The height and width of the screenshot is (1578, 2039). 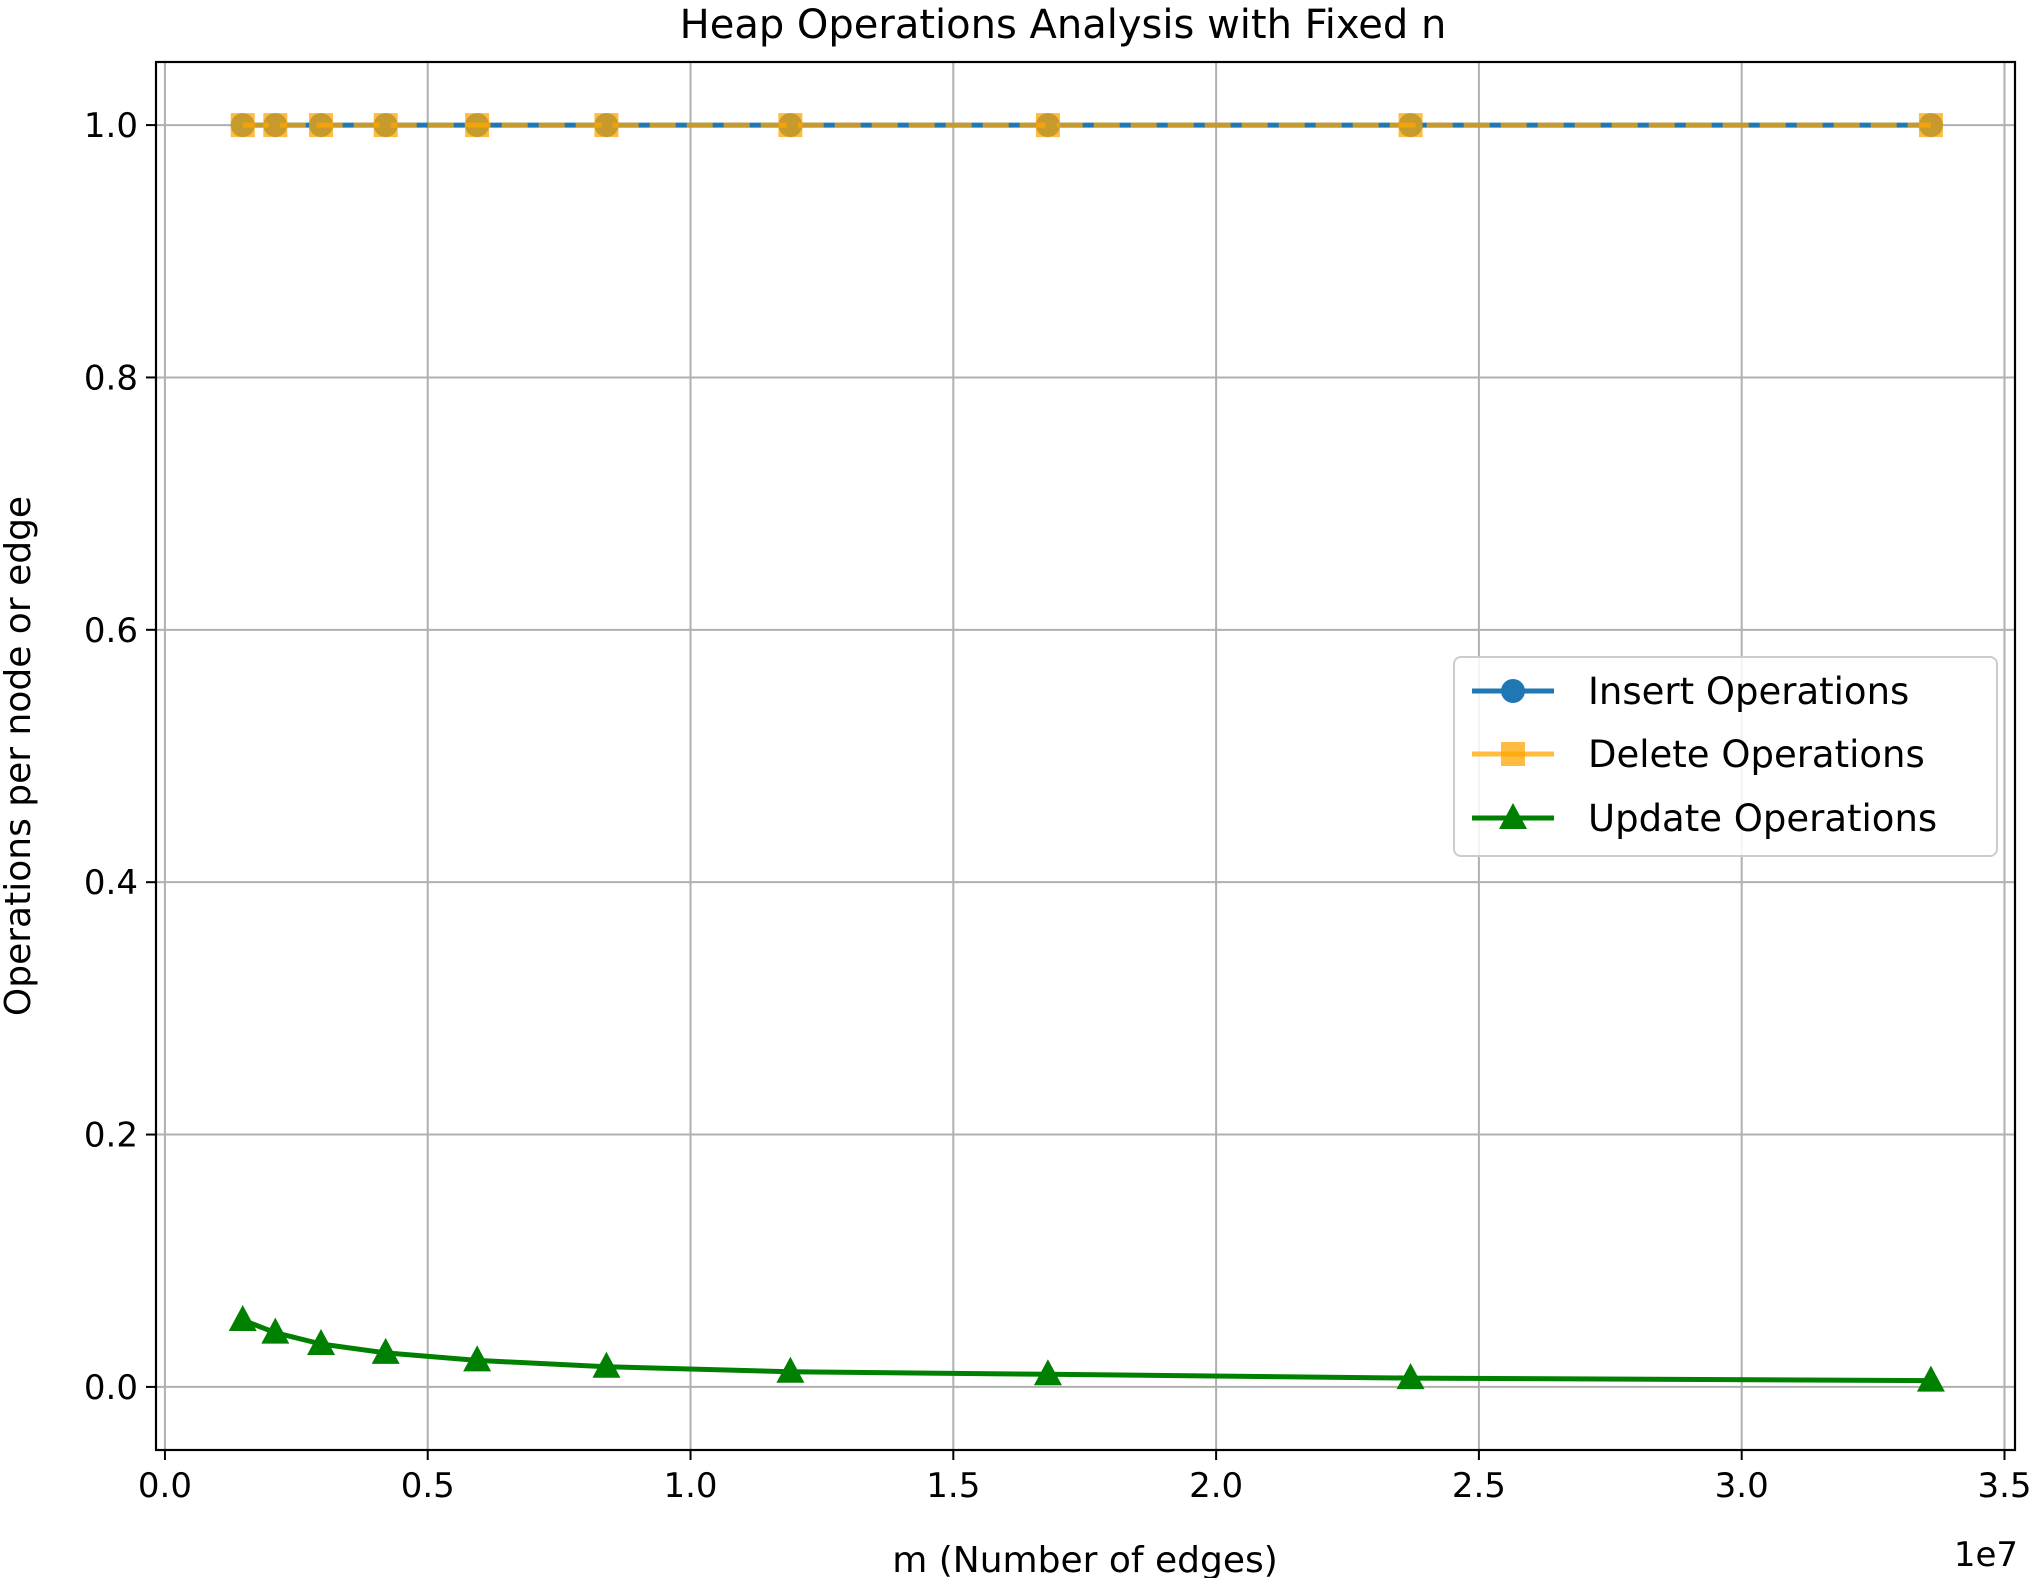 I want to click on legend-entry: Insert Operations, so click(x=1690, y=691).